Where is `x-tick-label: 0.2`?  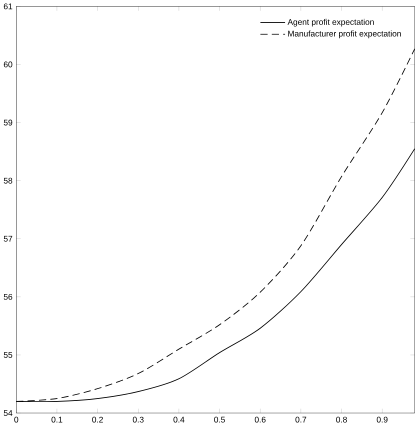 x-tick-label: 0.2 is located at coordinates (97, 419).